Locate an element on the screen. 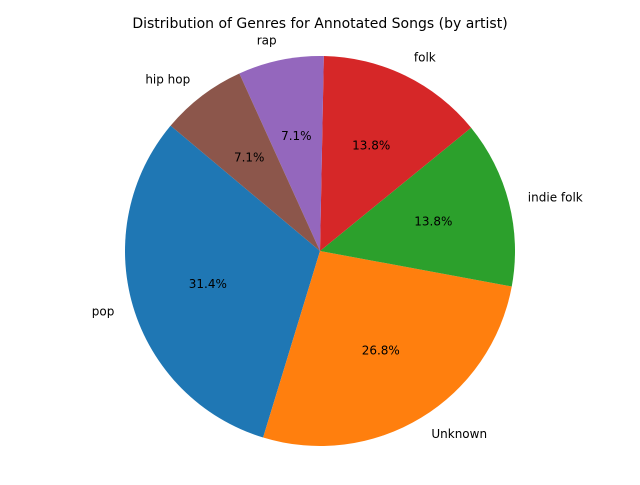 This screenshot has height=485, width=640. pct-label-hip-hop: 7.1% is located at coordinates (249, 157).